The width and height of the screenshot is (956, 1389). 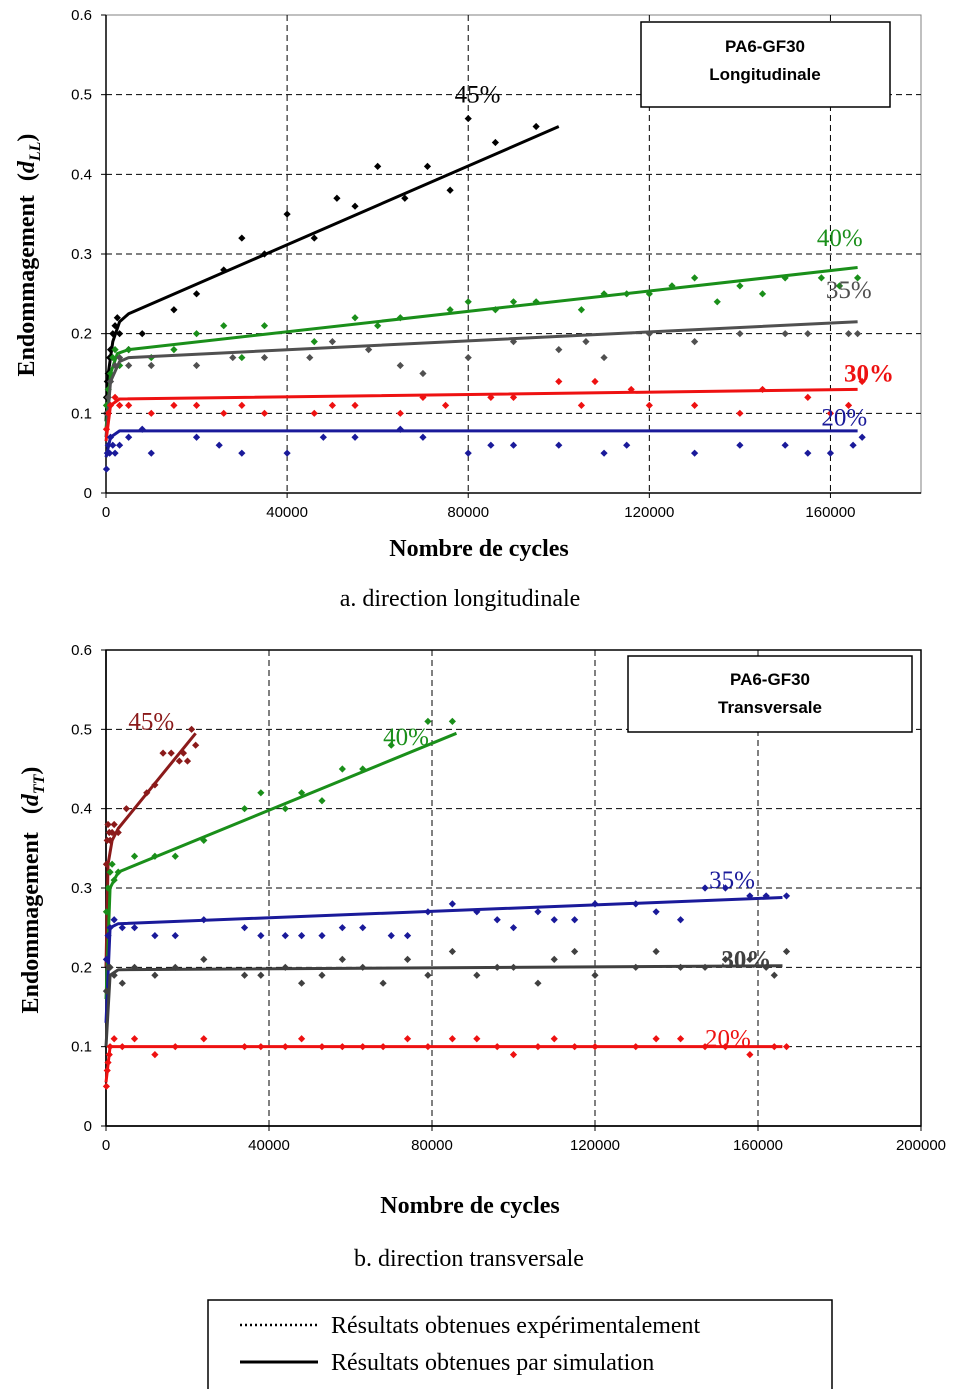 I want to click on x-axis-title-b: Nombre de cycles, so click(x=470, y=1206).